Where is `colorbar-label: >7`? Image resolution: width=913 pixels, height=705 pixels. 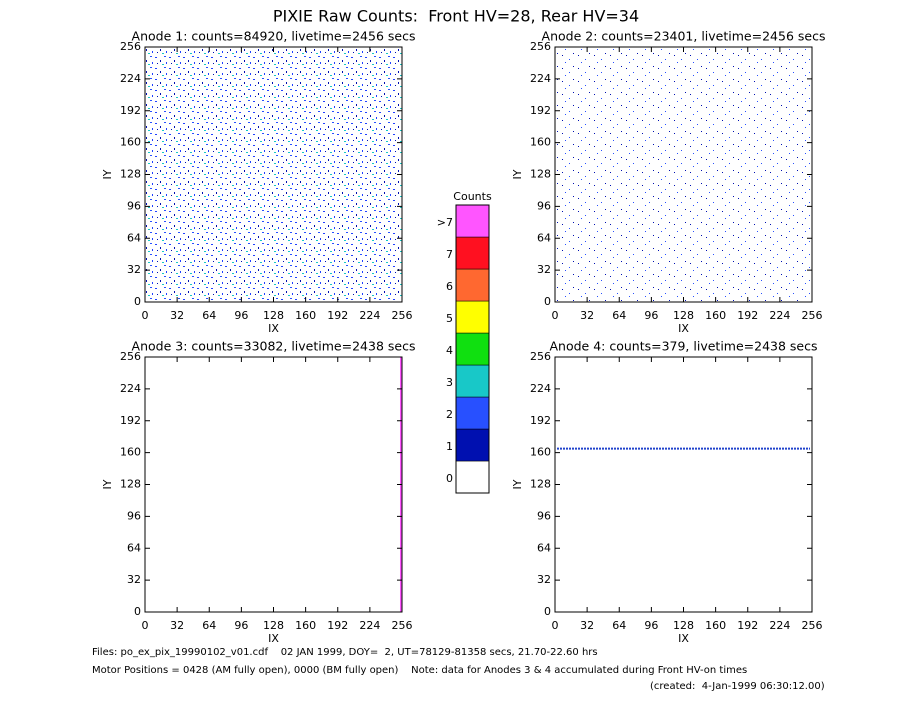 colorbar-label: >7 is located at coordinates (445, 222).